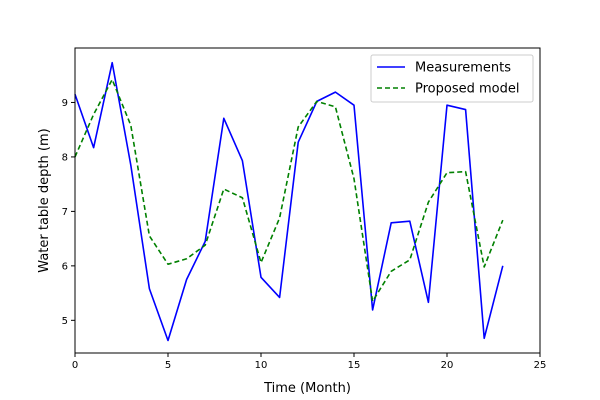 This screenshot has width=600, height=400. Describe the element at coordinates (65, 103) in the screenshot. I see `y-tick-label: 9` at that location.